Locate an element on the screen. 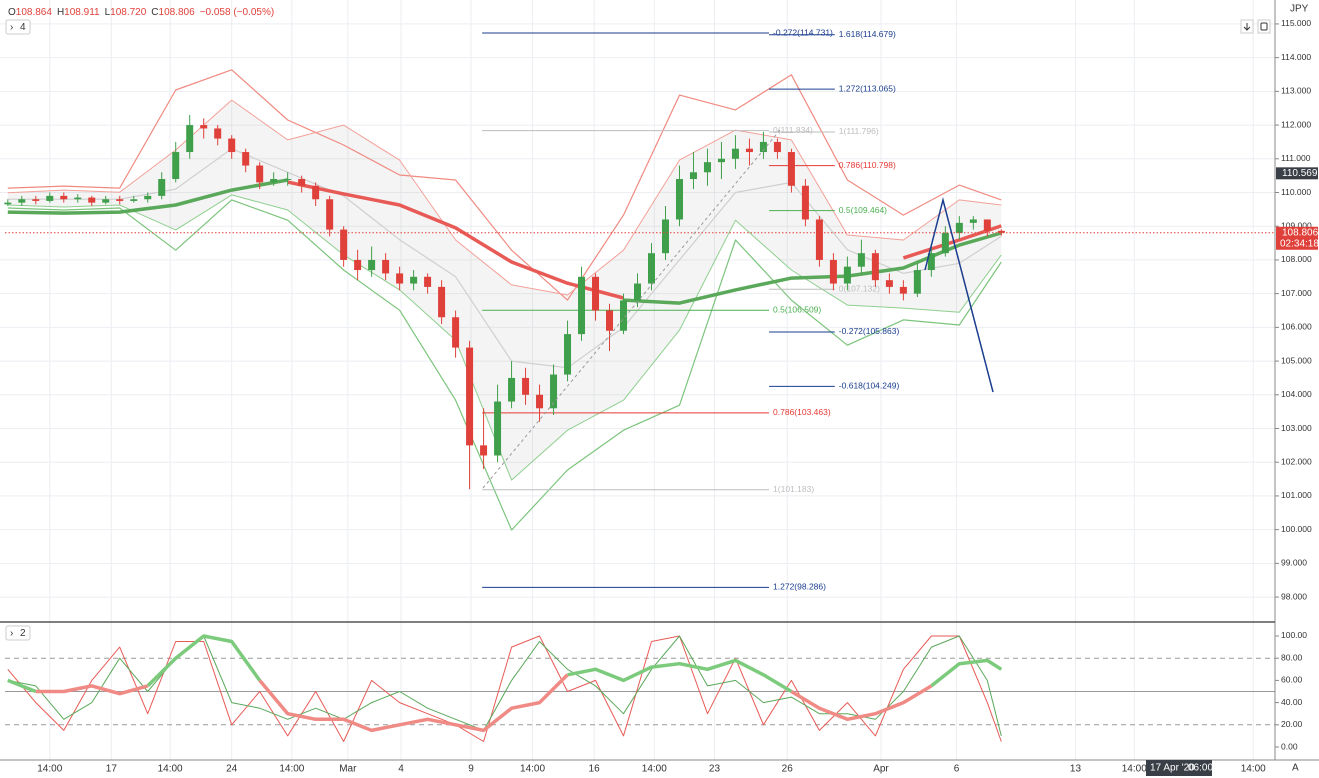 The image size is (1319, 778). y-tick-label: 98.000 is located at coordinates (1294, 596).